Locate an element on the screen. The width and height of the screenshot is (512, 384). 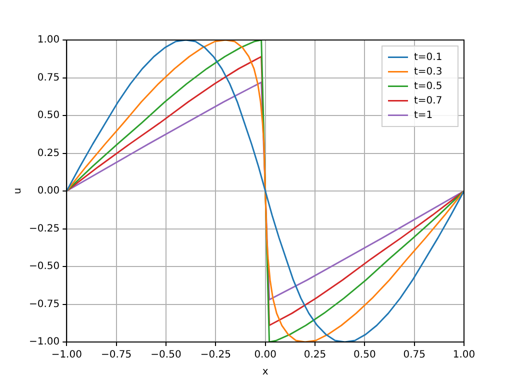
legend-label: t=0.1 is located at coordinates (428, 57).